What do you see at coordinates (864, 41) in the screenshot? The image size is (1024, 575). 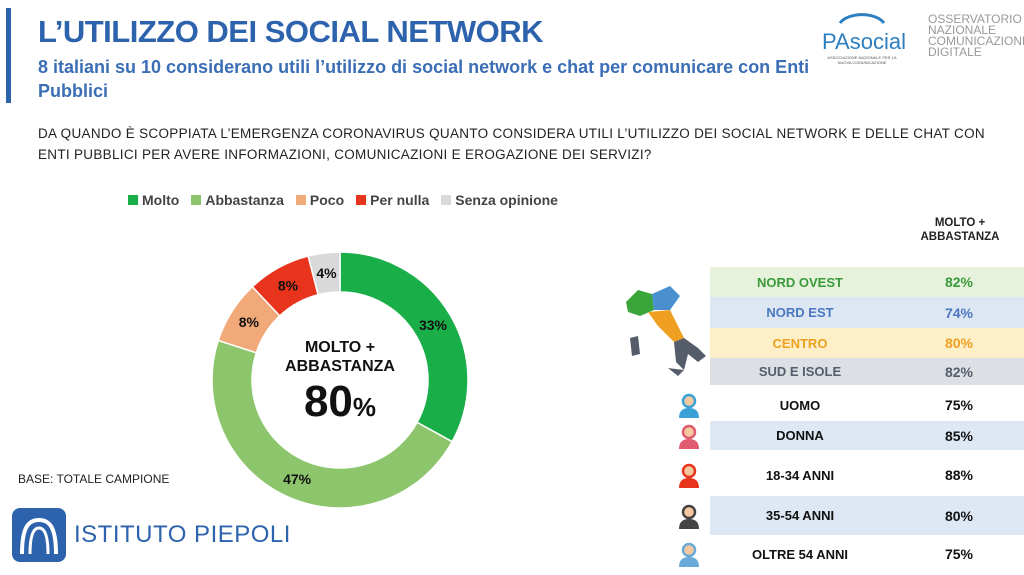 I see `pasocial-name: PAsocial` at bounding box center [864, 41].